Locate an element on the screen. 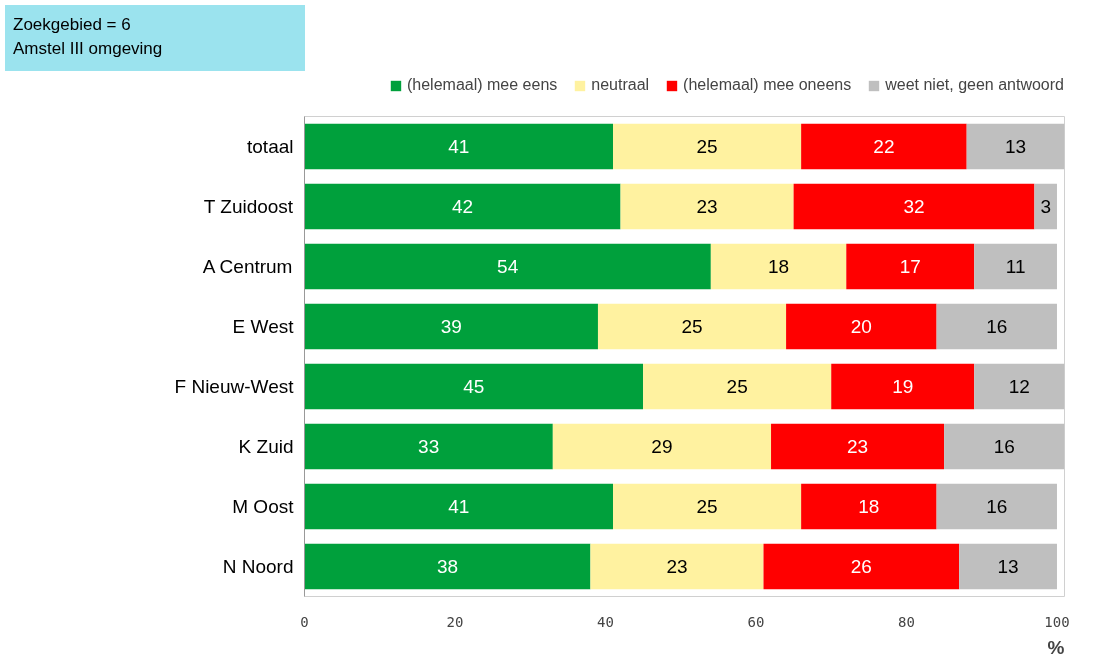 The image size is (1116, 666). data-label: 17 is located at coordinates (910, 266).